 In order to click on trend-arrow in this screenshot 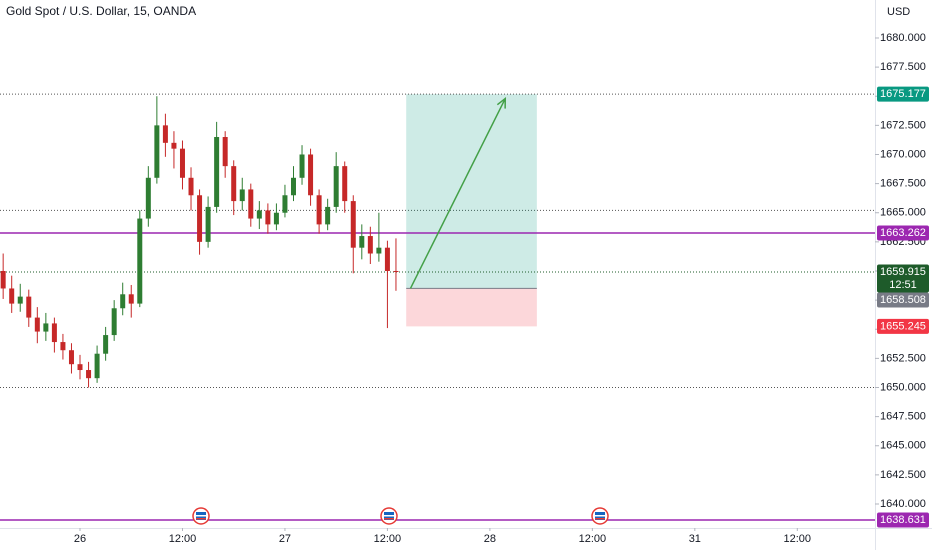, I will do `click(457, 193)`.